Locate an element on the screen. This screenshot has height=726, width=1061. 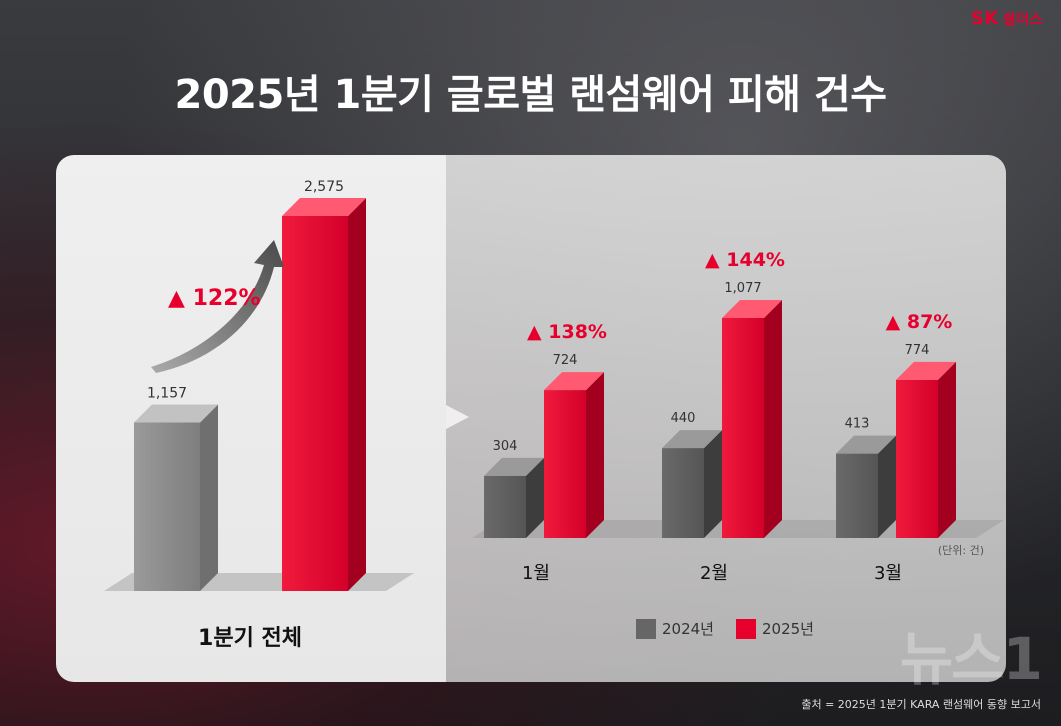
value-label-3-2025: 774 is located at coordinates (917, 350).